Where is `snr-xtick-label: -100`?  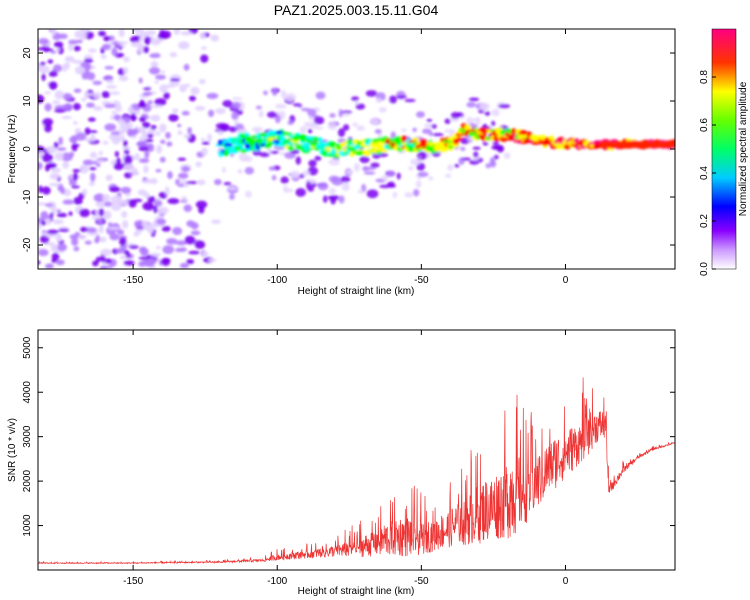 snr-xtick-label: -100 is located at coordinates (277, 581).